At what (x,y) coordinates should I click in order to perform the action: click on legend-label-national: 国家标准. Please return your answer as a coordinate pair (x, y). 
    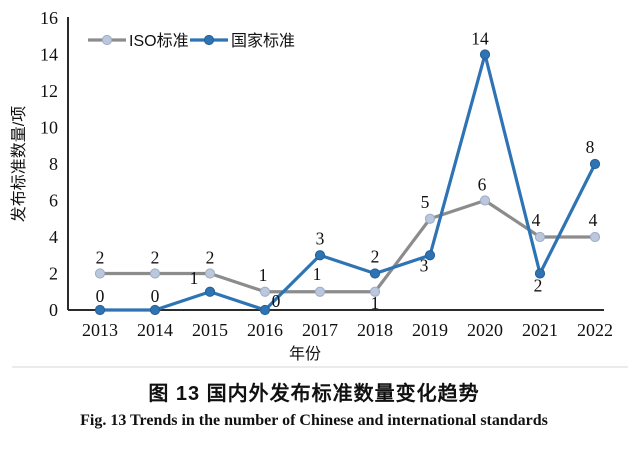
    Looking at the image, I should click on (263, 41).